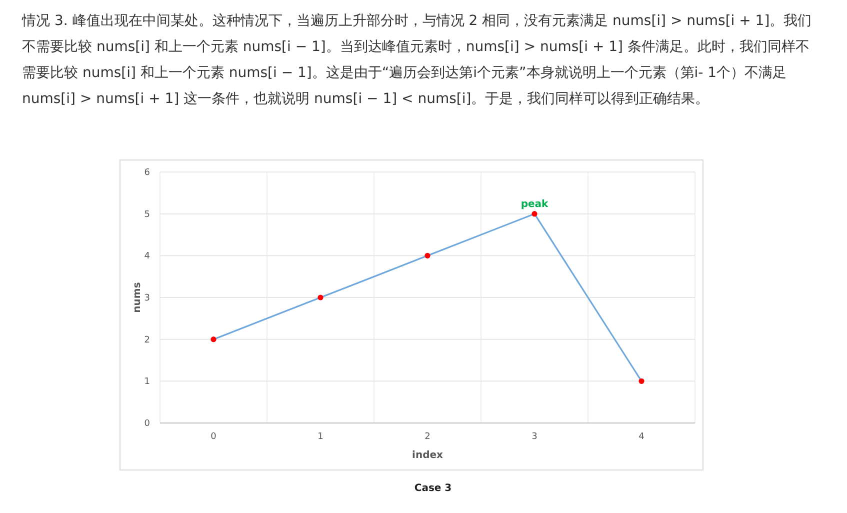 The height and width of the screenshot is (513, 847). Describe the element at coordinates (433, 488) in the screenshot. I see `text: Case 3` at that location.